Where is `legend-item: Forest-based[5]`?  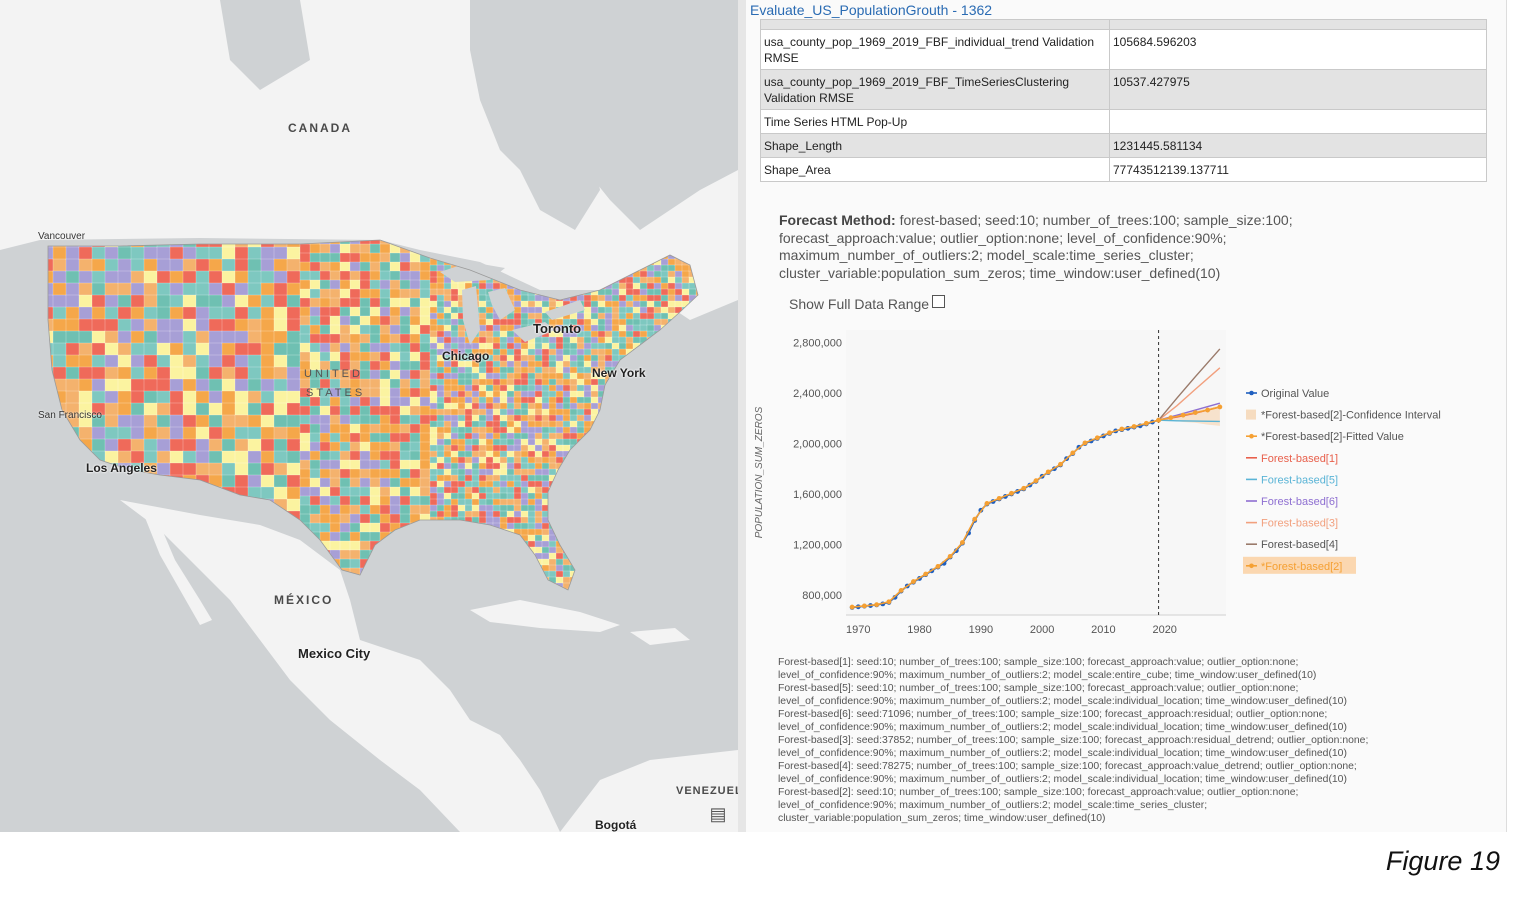
legend-item: Forest-based[5] is located at coordinates (1299, 480).